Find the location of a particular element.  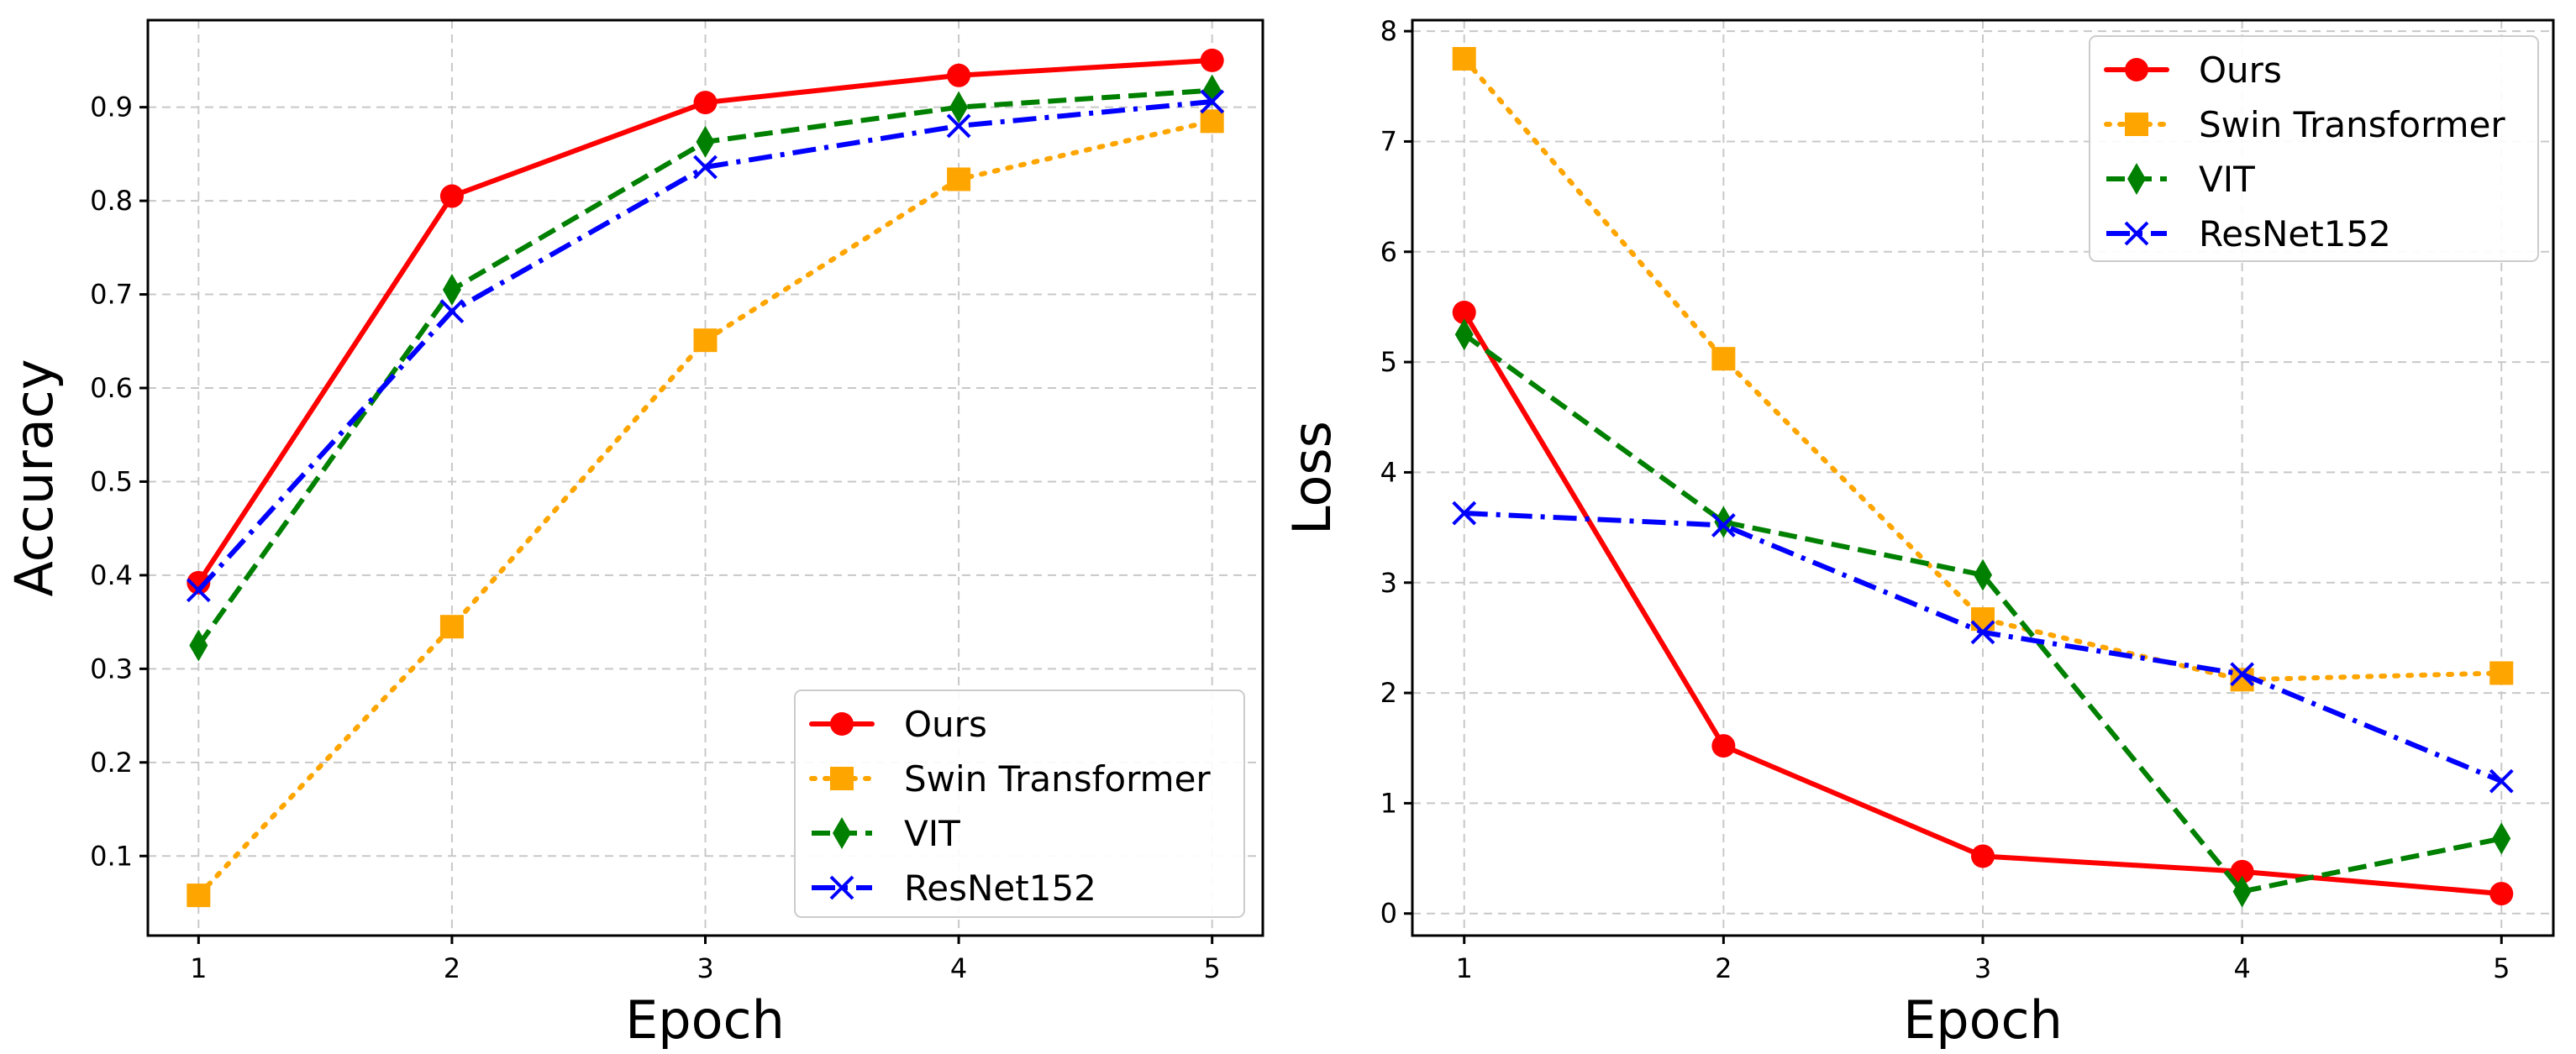

accuracy-y-tick-label: 0.2 is located at coordinates (111, 763).